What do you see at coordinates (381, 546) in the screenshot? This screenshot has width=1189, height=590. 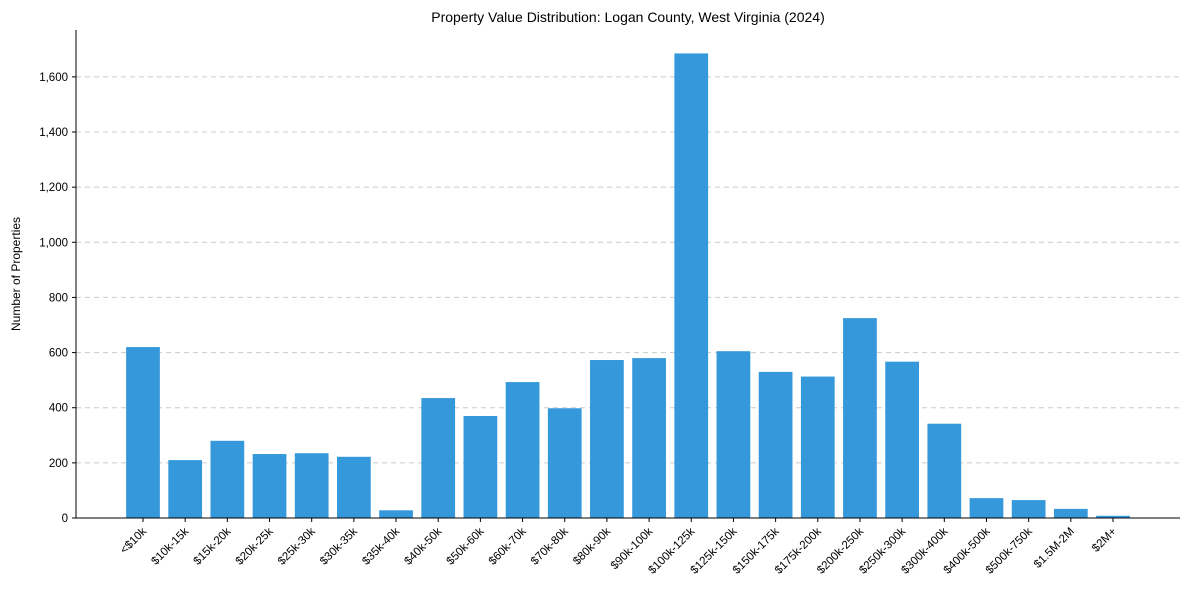 I see `x-tick-label: $35k-40k` at bounding box center [381, 546].